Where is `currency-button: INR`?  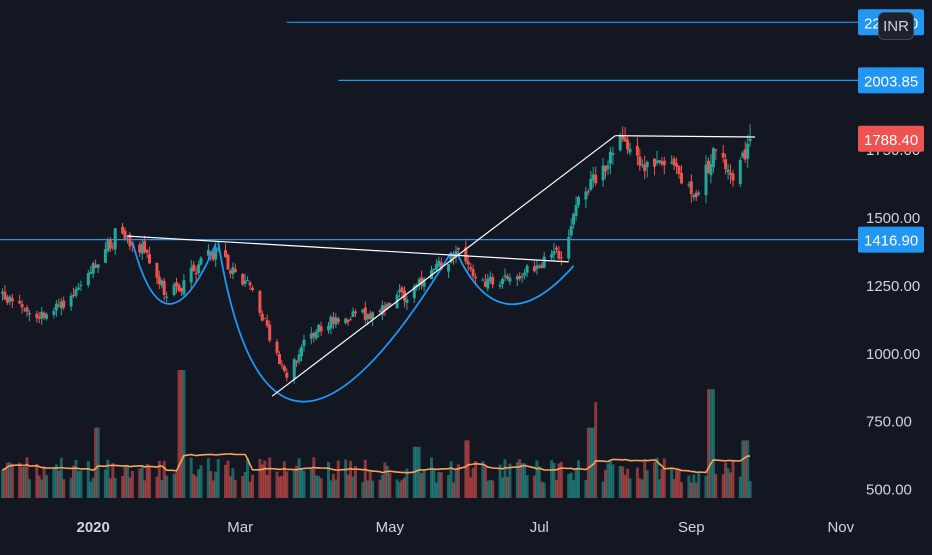
currency-button: INR is located at coordinates (896, 26).